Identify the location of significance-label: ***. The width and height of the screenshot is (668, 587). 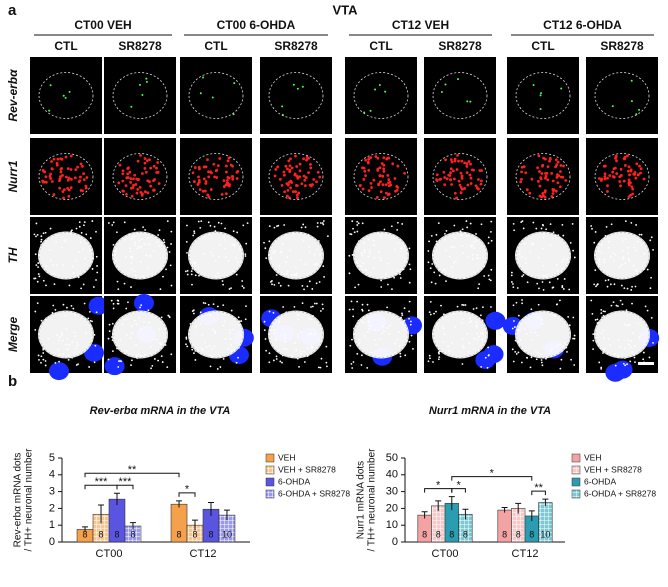
(102, 482).